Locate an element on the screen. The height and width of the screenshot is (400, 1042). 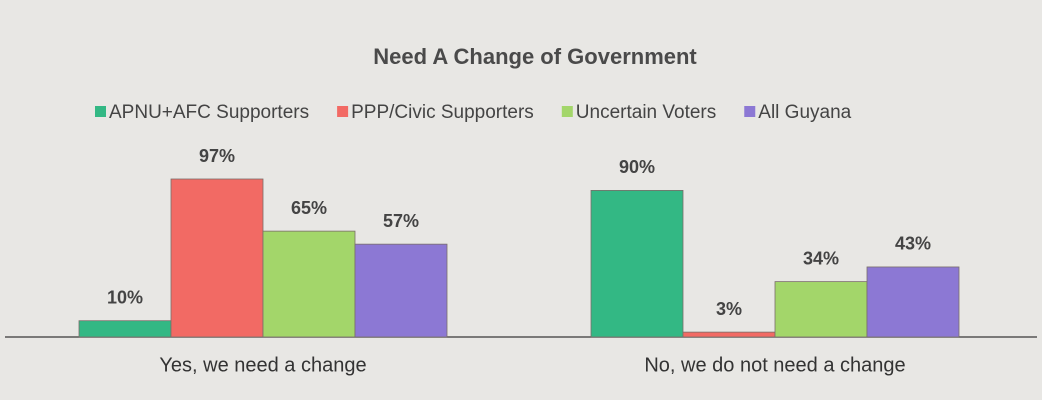
value-label: 34% is located at coordinates (821, 258).